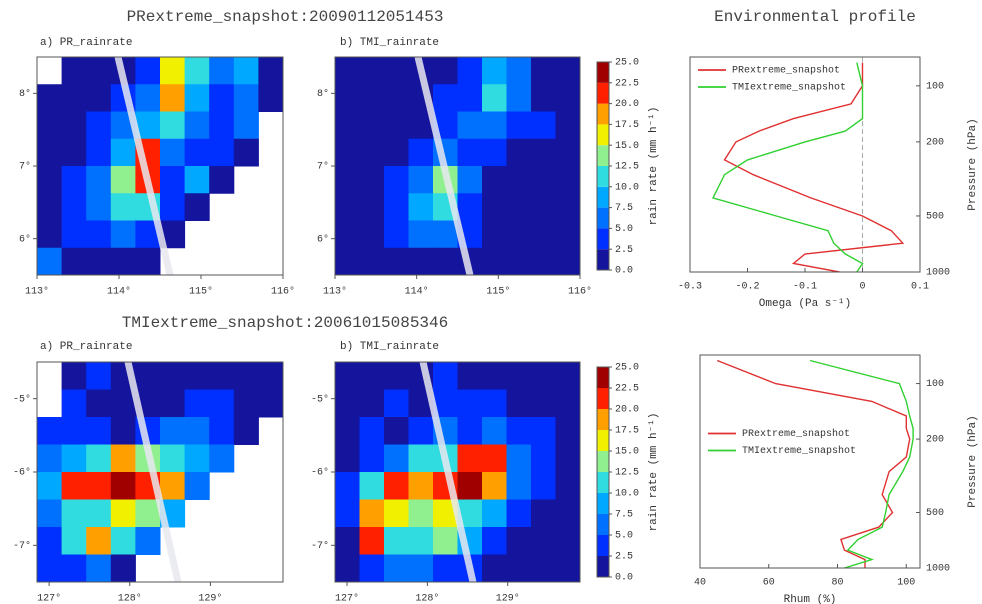 The height and width of the screenshot is (604, 982). I want to click on y-tick-label: 8°, so click(323, 94).